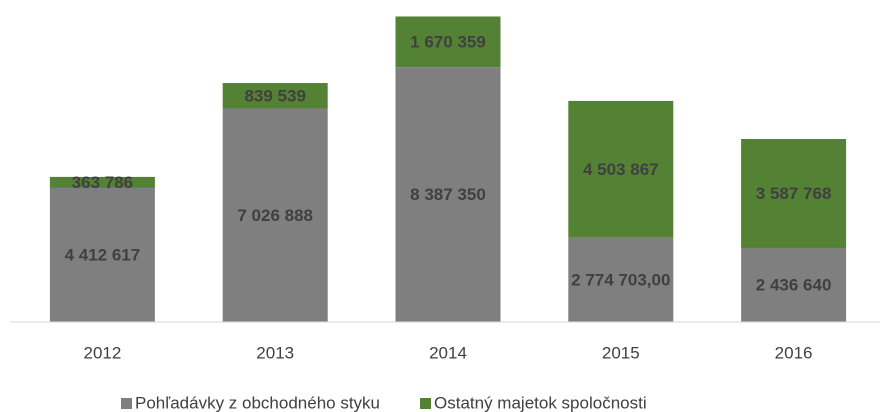 This screenshot has height=412, width=896. I want to click on data-label: 363 786, so click(102, 182).